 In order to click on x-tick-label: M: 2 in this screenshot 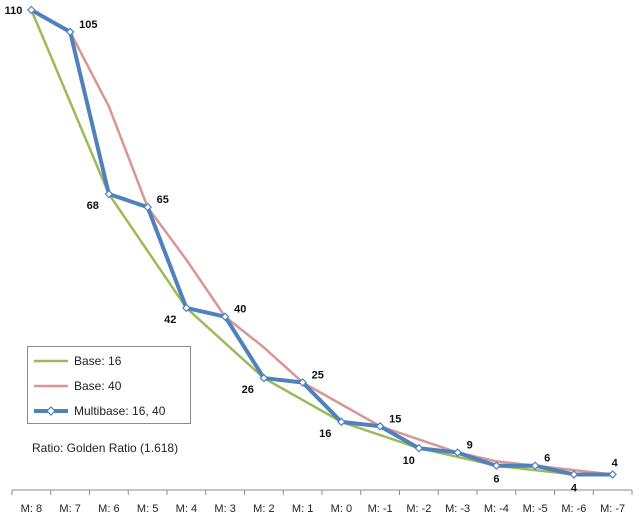, I will do `click(263, 509)`.